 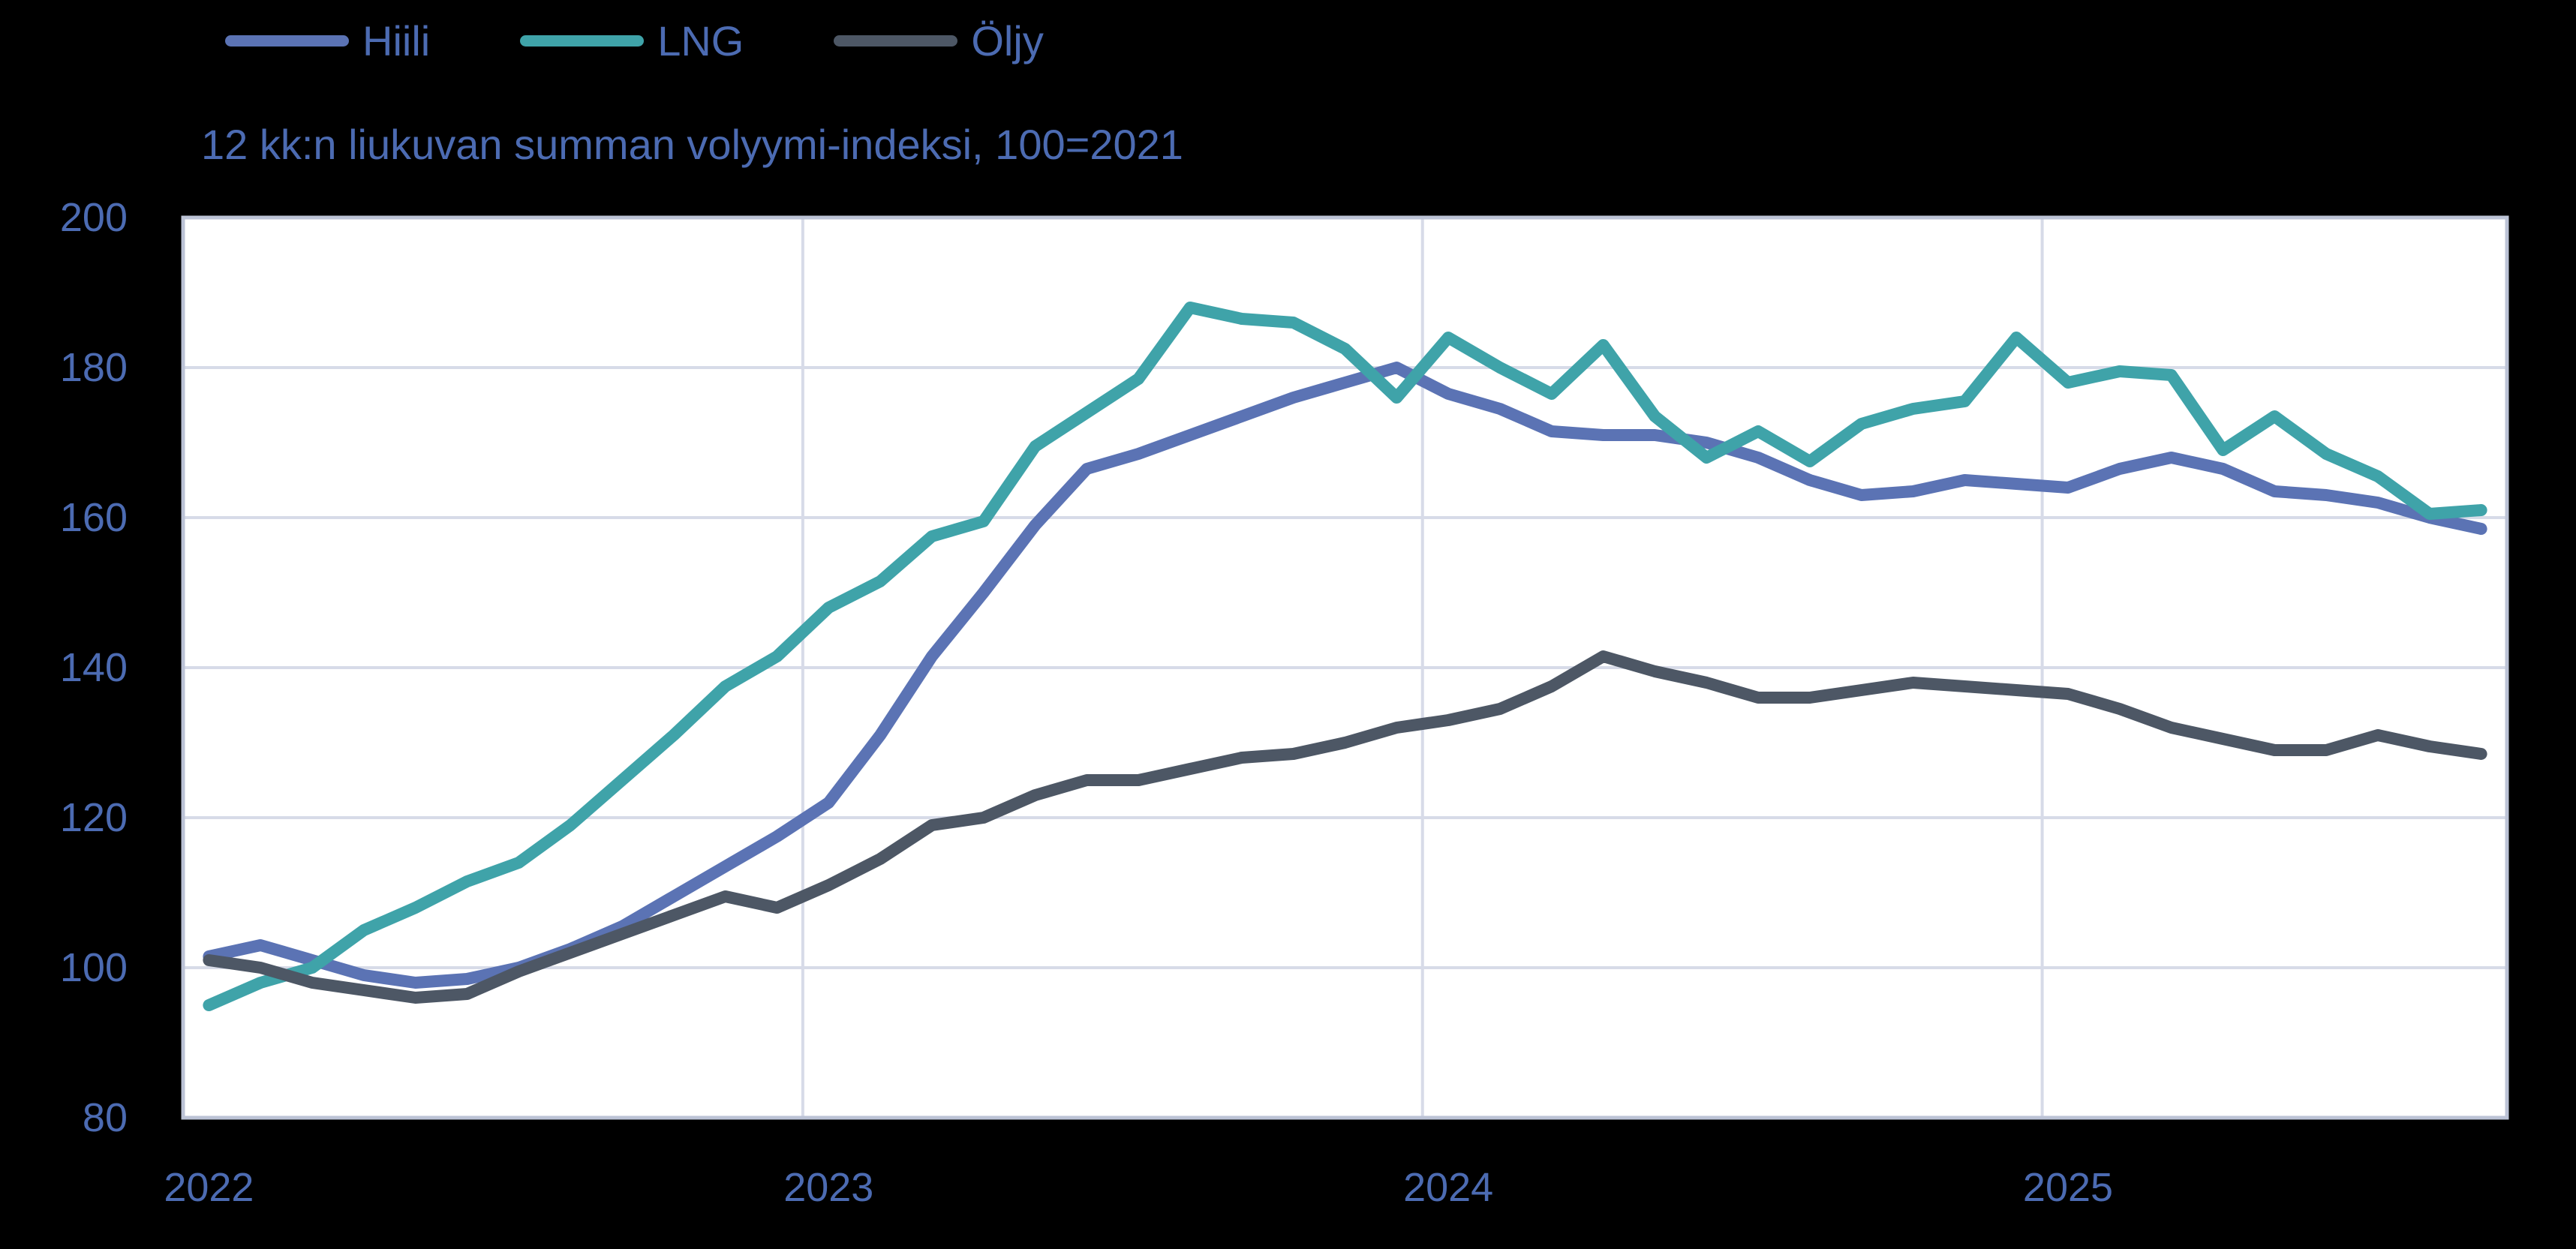 I want to click on oljy-line-swatch-icon, so click(x=896, y=41).